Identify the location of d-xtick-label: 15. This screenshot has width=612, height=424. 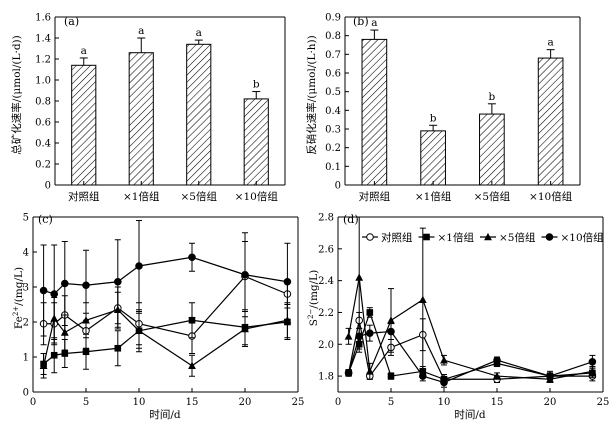
(497, 402).